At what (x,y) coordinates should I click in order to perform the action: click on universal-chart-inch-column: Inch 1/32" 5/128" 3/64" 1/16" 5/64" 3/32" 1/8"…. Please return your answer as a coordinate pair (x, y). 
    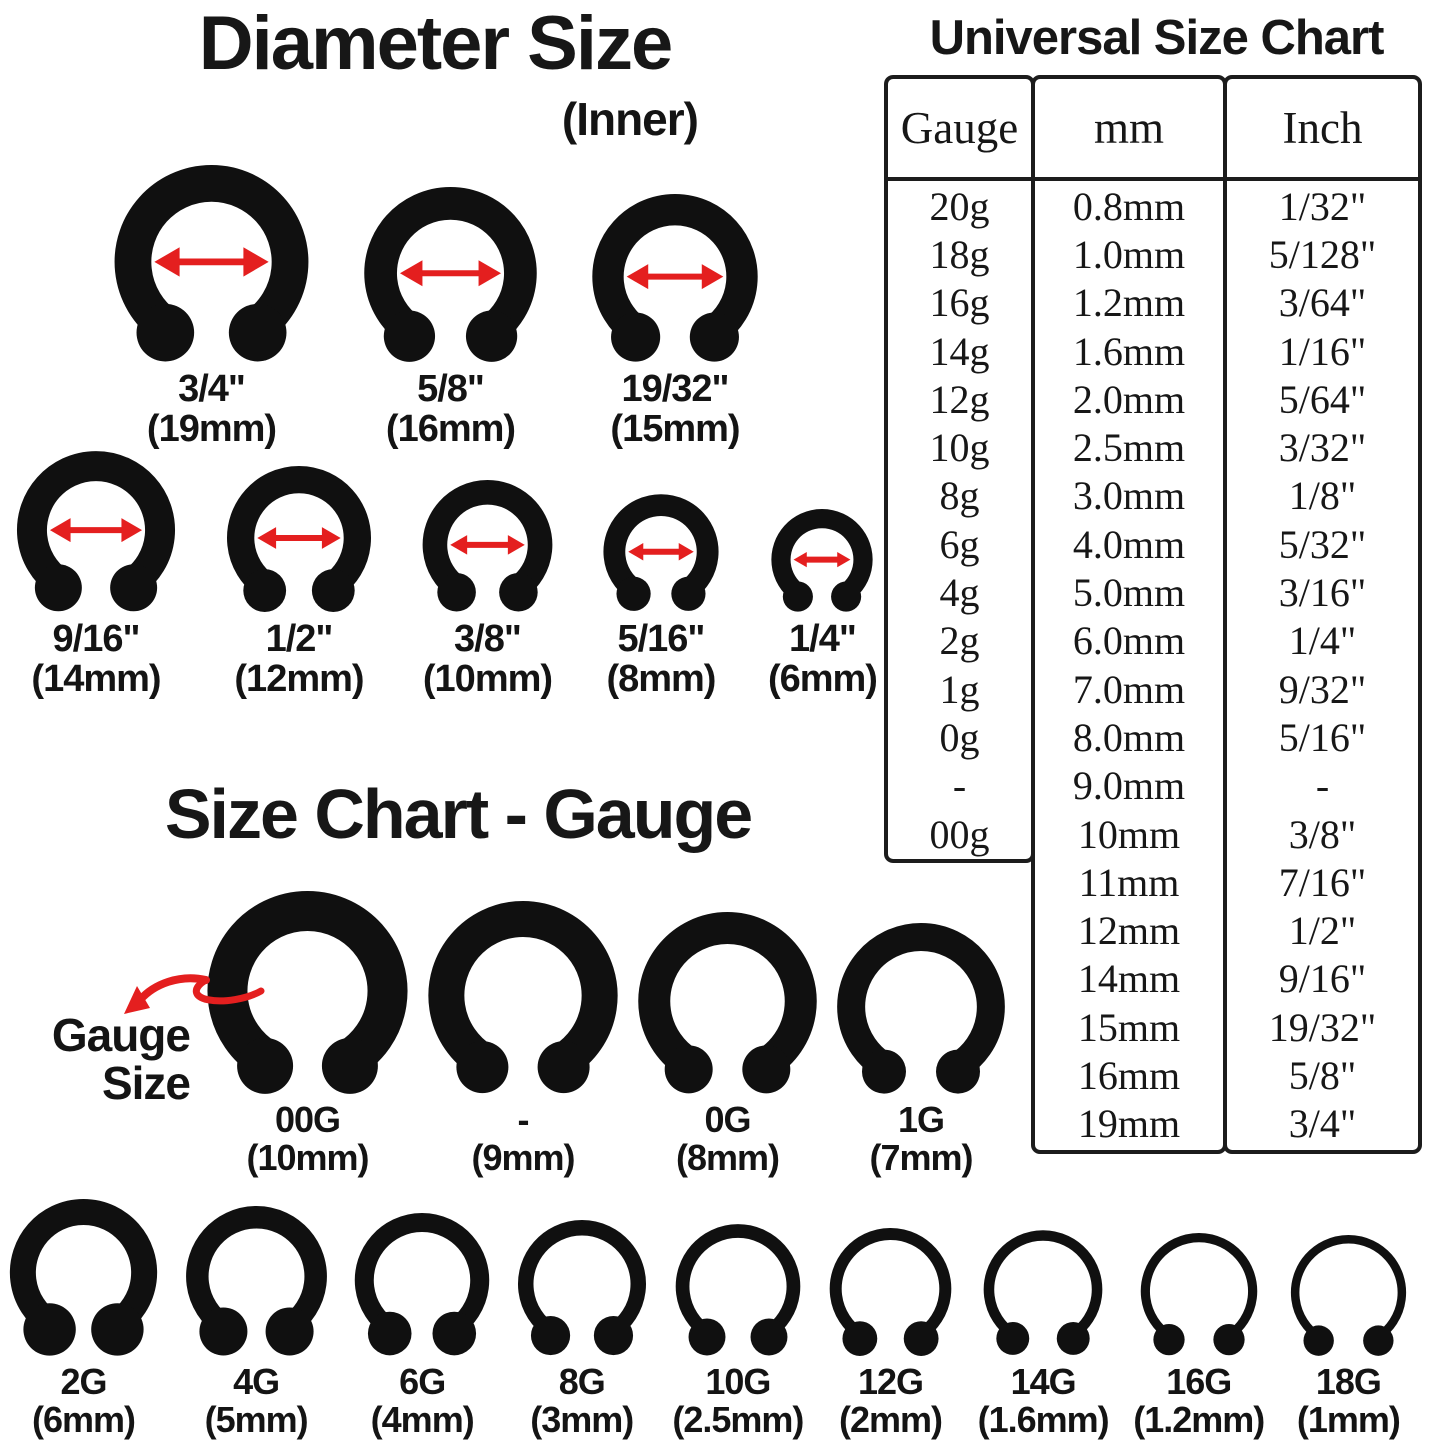
    Looking at the image, I should click on (1322, 614).